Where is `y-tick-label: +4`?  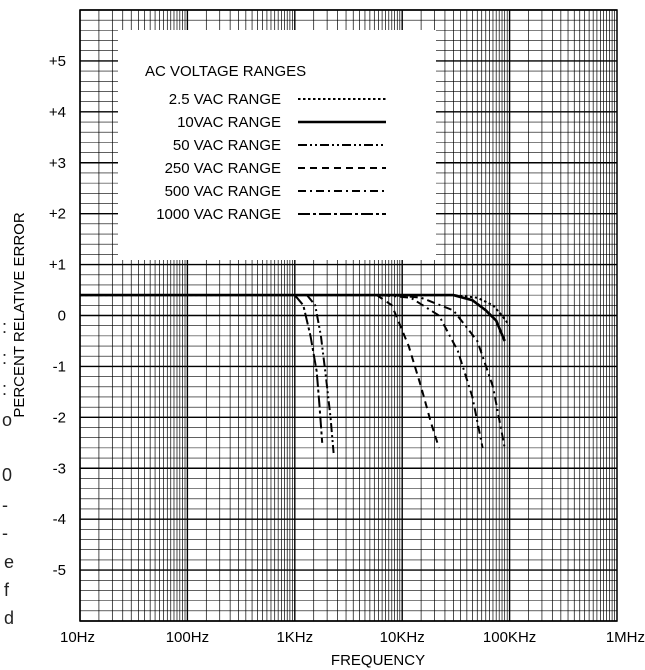
y-tick-label: +4 is located at coordinates (57, 112).